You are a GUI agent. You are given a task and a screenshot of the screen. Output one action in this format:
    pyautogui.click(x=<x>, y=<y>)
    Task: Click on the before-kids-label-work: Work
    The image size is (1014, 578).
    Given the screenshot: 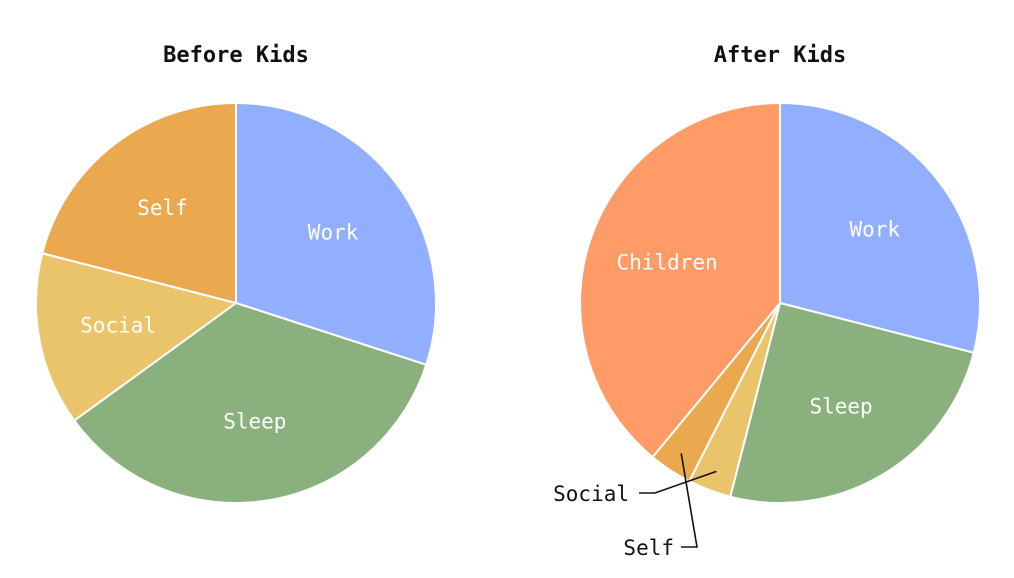 What is the action you would take?
    pyautogui.click(x=333, y=233)
    